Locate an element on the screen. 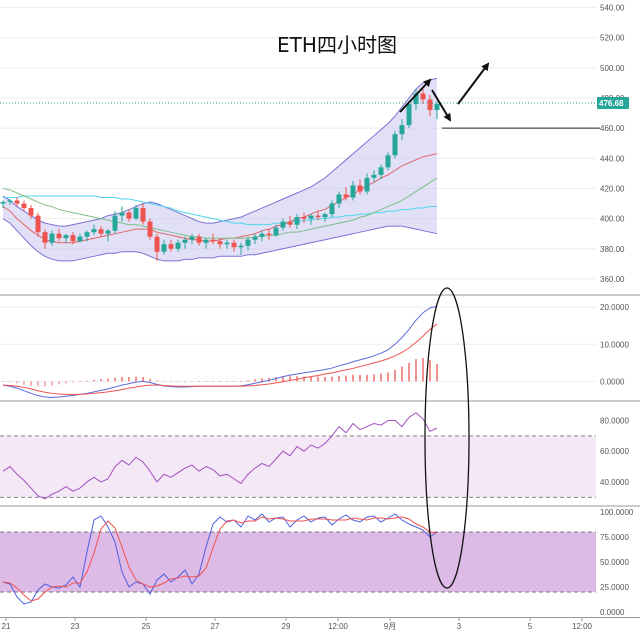 This screenshot has width=640, height=633. x-tick-label-6: 9月 is located at coordinates (390, 626).